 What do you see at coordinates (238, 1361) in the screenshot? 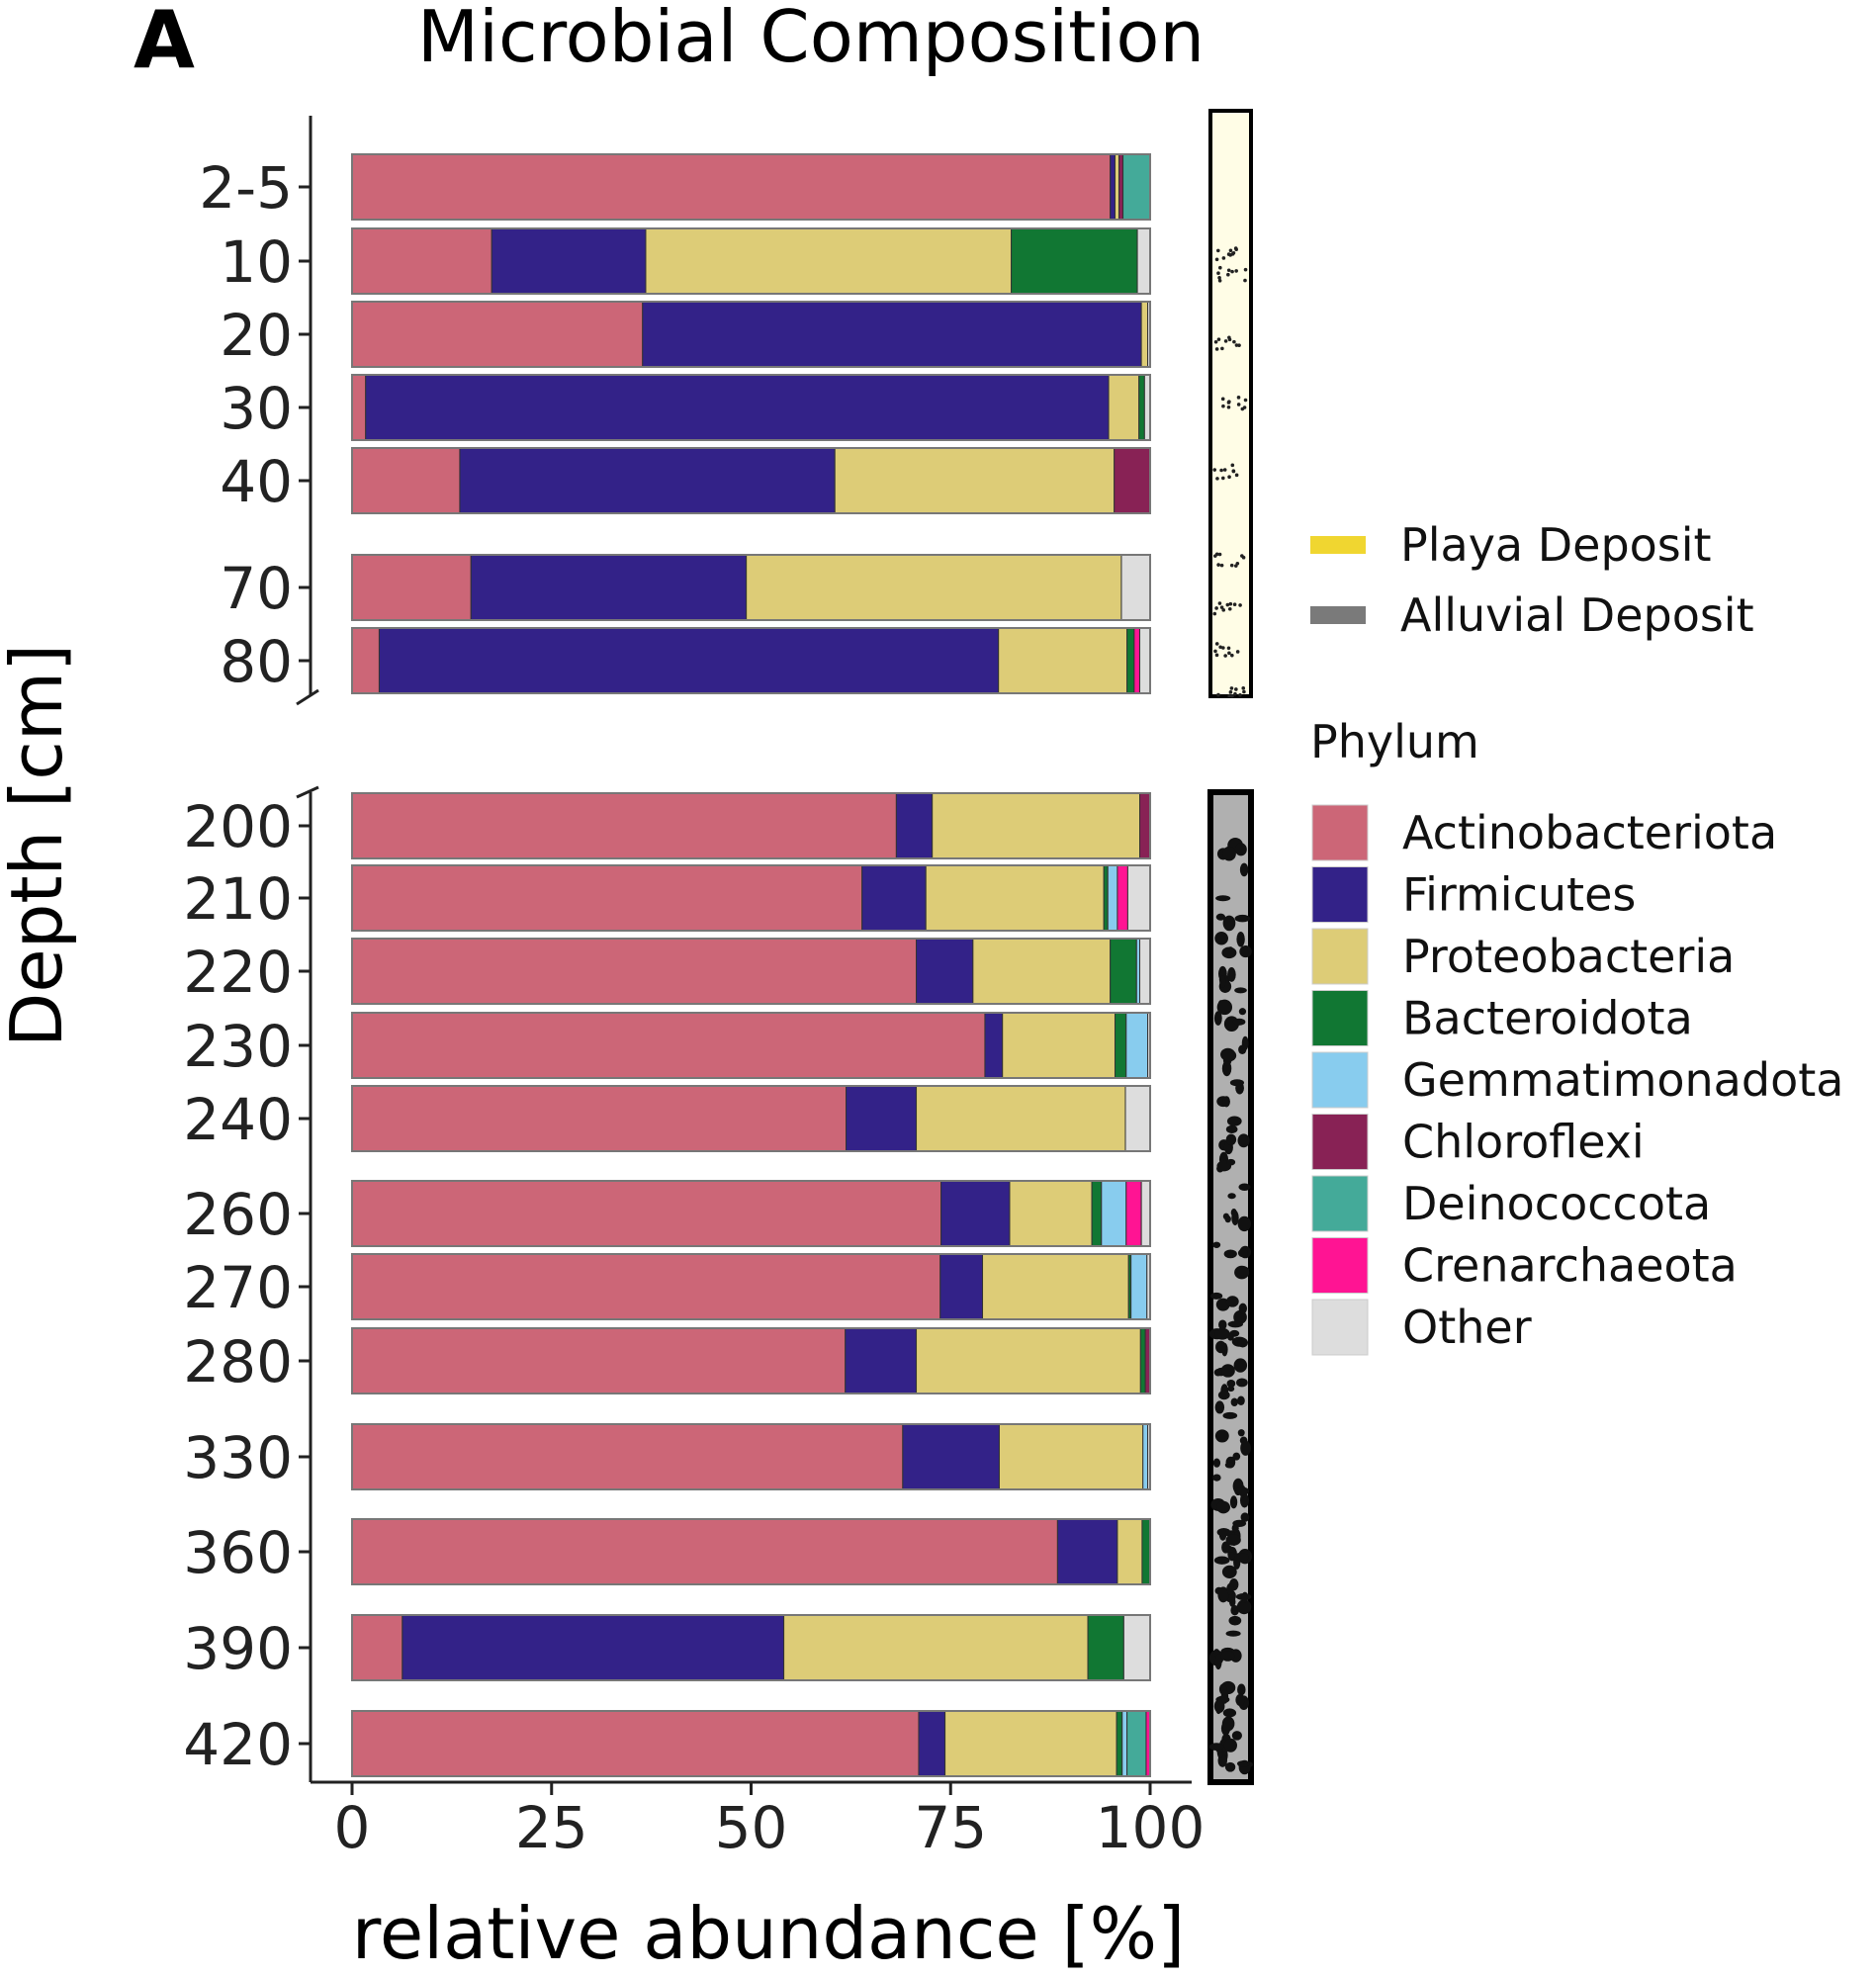
I see `y-tick-label: 280` at bounding box center [238, 1361].